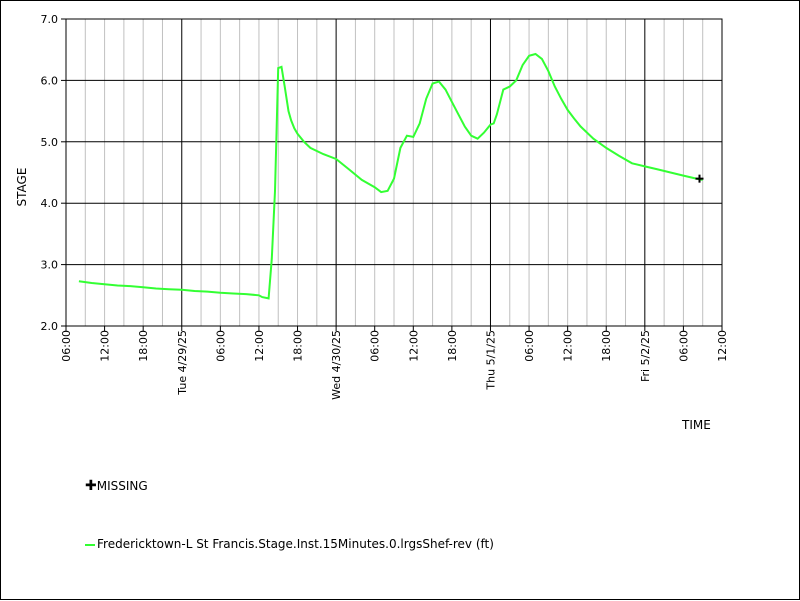 The image size is (800, 601). Describe the element at coordinates (122, 486) in the screenshot. I see `legend-label-missing: MISSING` at that location.